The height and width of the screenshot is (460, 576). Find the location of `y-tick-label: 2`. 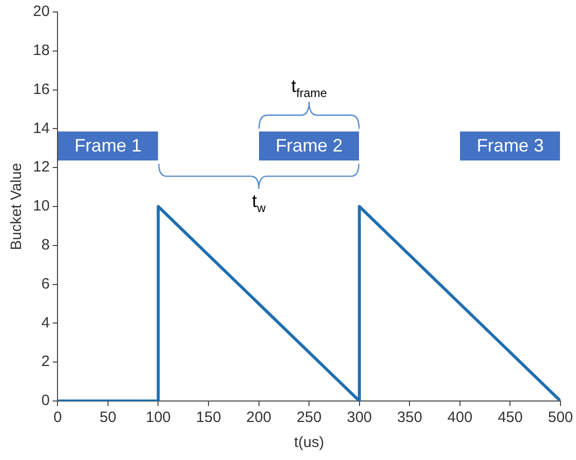

y-tick-label: 2 is located at coordinates (45, 361).